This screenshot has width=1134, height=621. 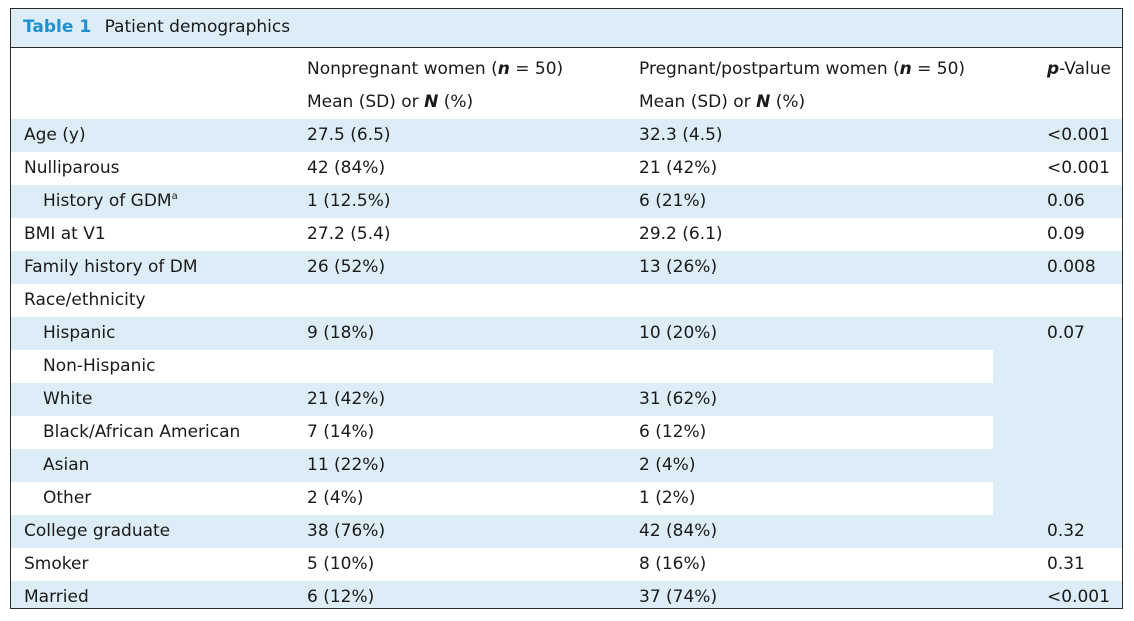 What do you see at coordinates (341, 333) in the screenshot?
I see `nonpregnant-value: 9 (18%)` at bounding box center [341, 333].